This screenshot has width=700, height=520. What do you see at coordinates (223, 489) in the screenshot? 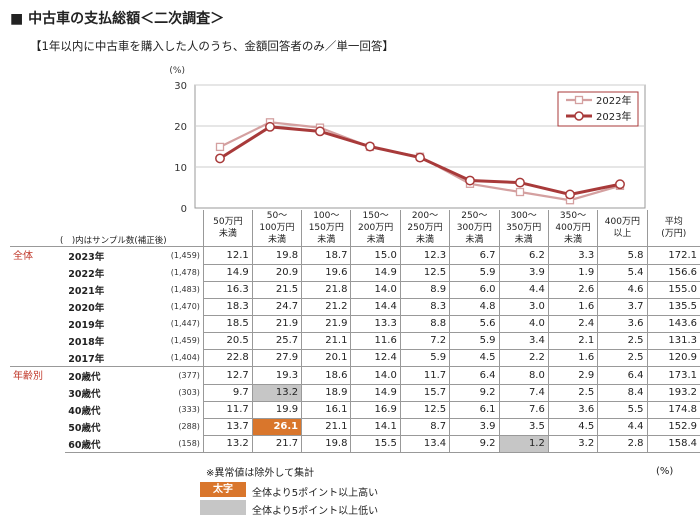
I see `high-swatch: 太字` at bounding box center [223, 489].